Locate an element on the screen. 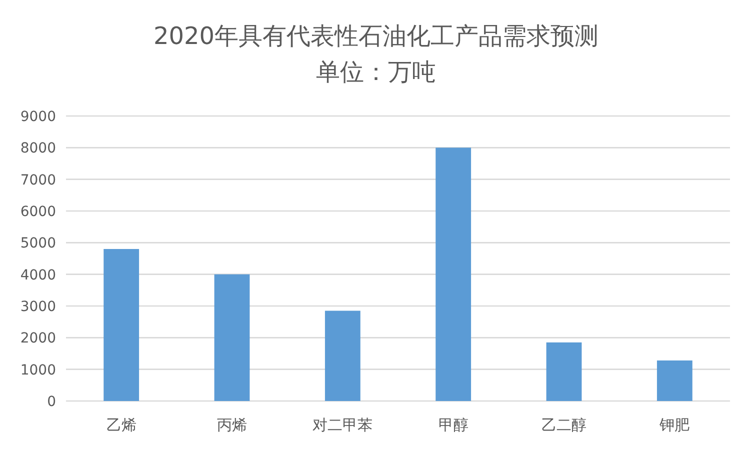 The height and width of the screenshot is (452, 752). y-tick-label: 4000 is located at coordinates (38, 275).